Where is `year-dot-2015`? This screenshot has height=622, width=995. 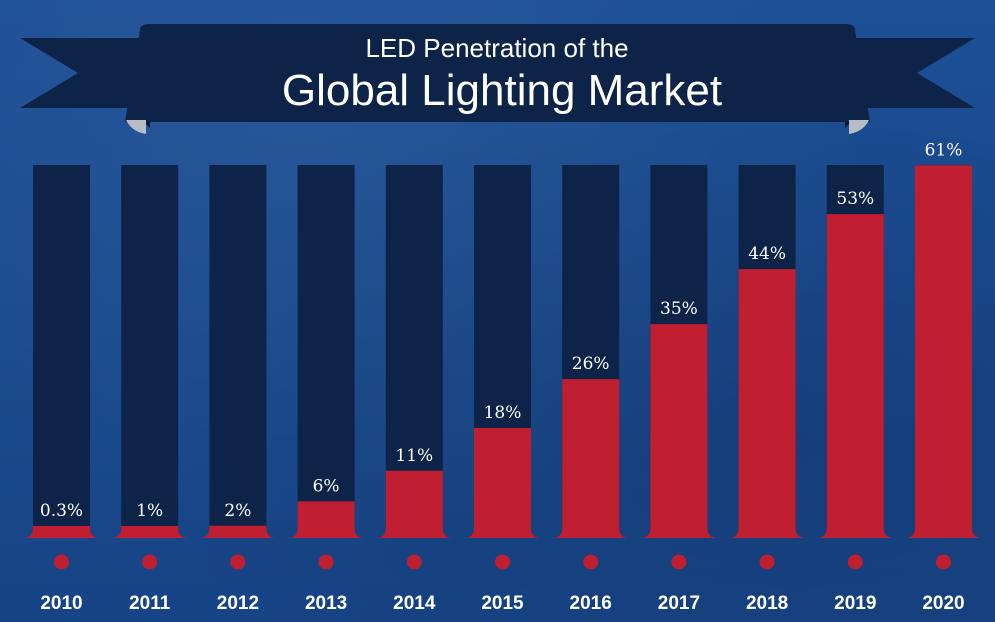
year-dot-2015 is located at coordinates (502, 562).